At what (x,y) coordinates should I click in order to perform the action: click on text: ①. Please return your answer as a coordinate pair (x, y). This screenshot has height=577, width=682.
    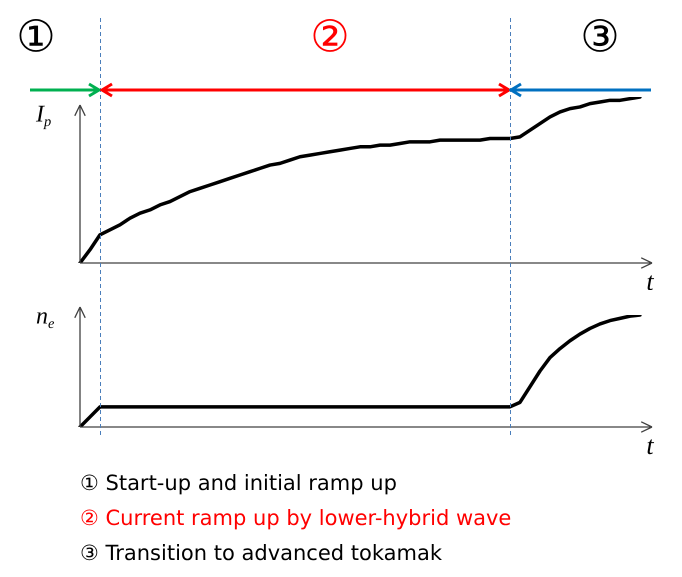
    Looking at the image, I should click on (36, 36).